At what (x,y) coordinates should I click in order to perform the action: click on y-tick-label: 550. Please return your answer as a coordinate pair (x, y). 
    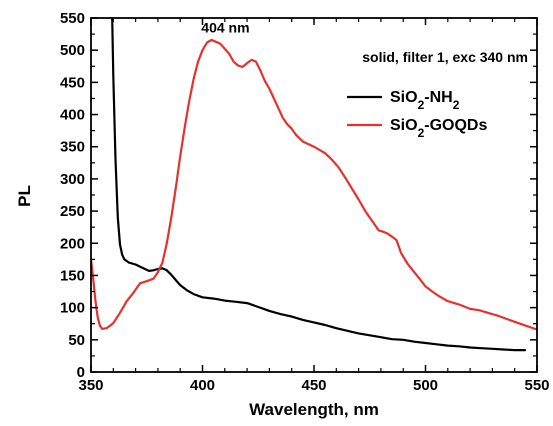
    Looking at the image, I should click on (72, 18).